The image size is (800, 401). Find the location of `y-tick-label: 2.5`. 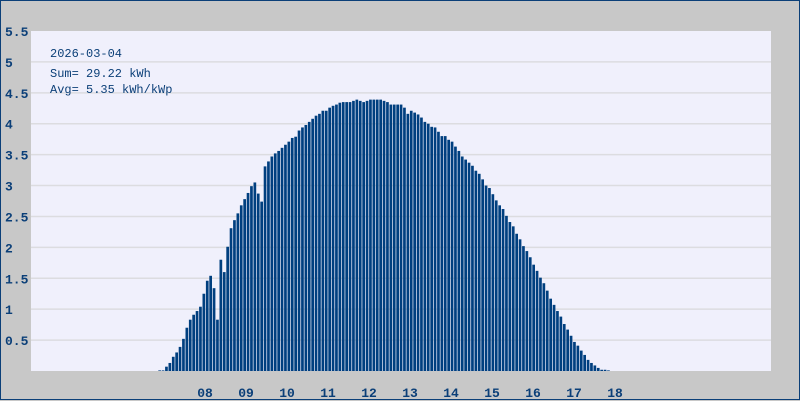

y-tick-label: 2.5 is located at coordinates (17, 217).